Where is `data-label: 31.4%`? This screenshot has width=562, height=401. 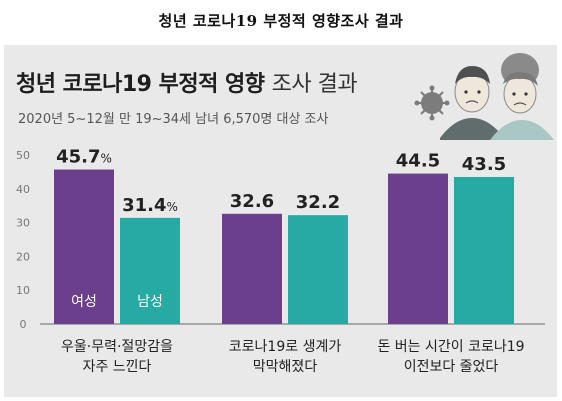
data-label: 31.4% is located at coordinates (150, 205).